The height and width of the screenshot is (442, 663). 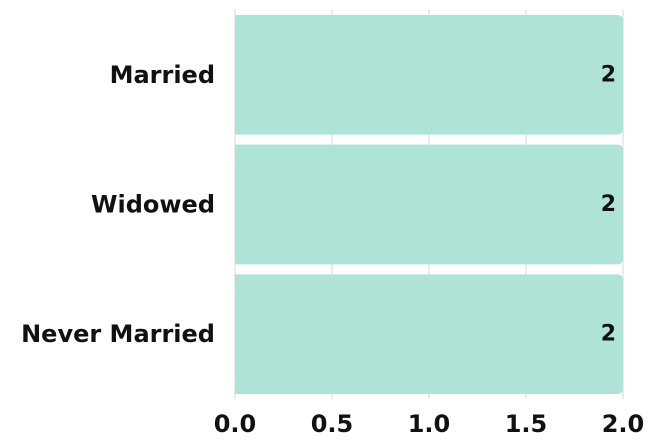 What do you see at coordinates (526, 424) in the screenshot?
I see `x-tick-label-3: 1.5` at bounding box center [526, 424].